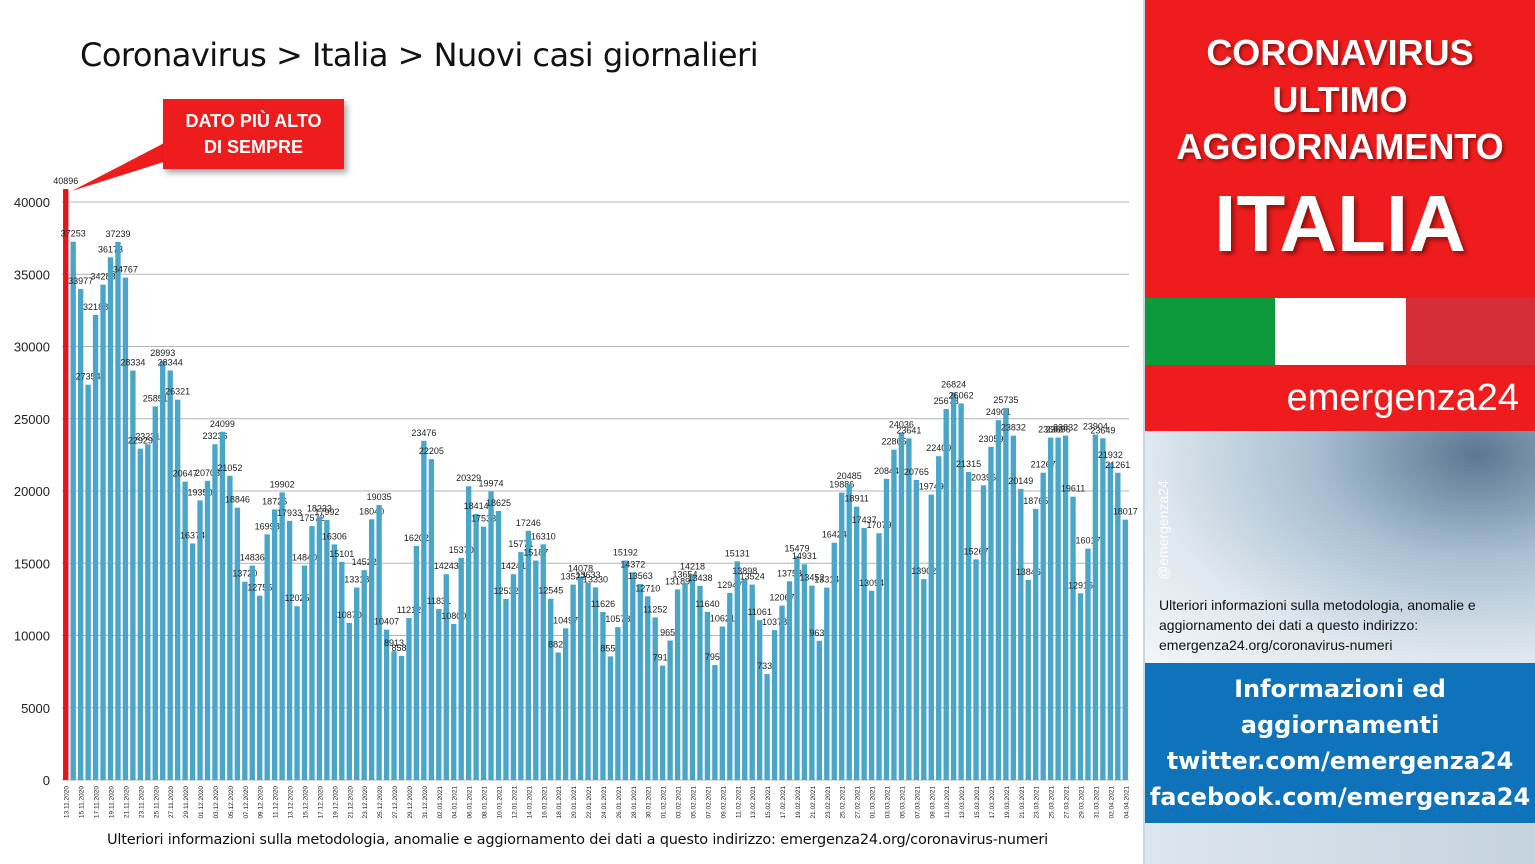 The image size is (1535, 864). I want to click on data-label: 17246, so click(528, 523).